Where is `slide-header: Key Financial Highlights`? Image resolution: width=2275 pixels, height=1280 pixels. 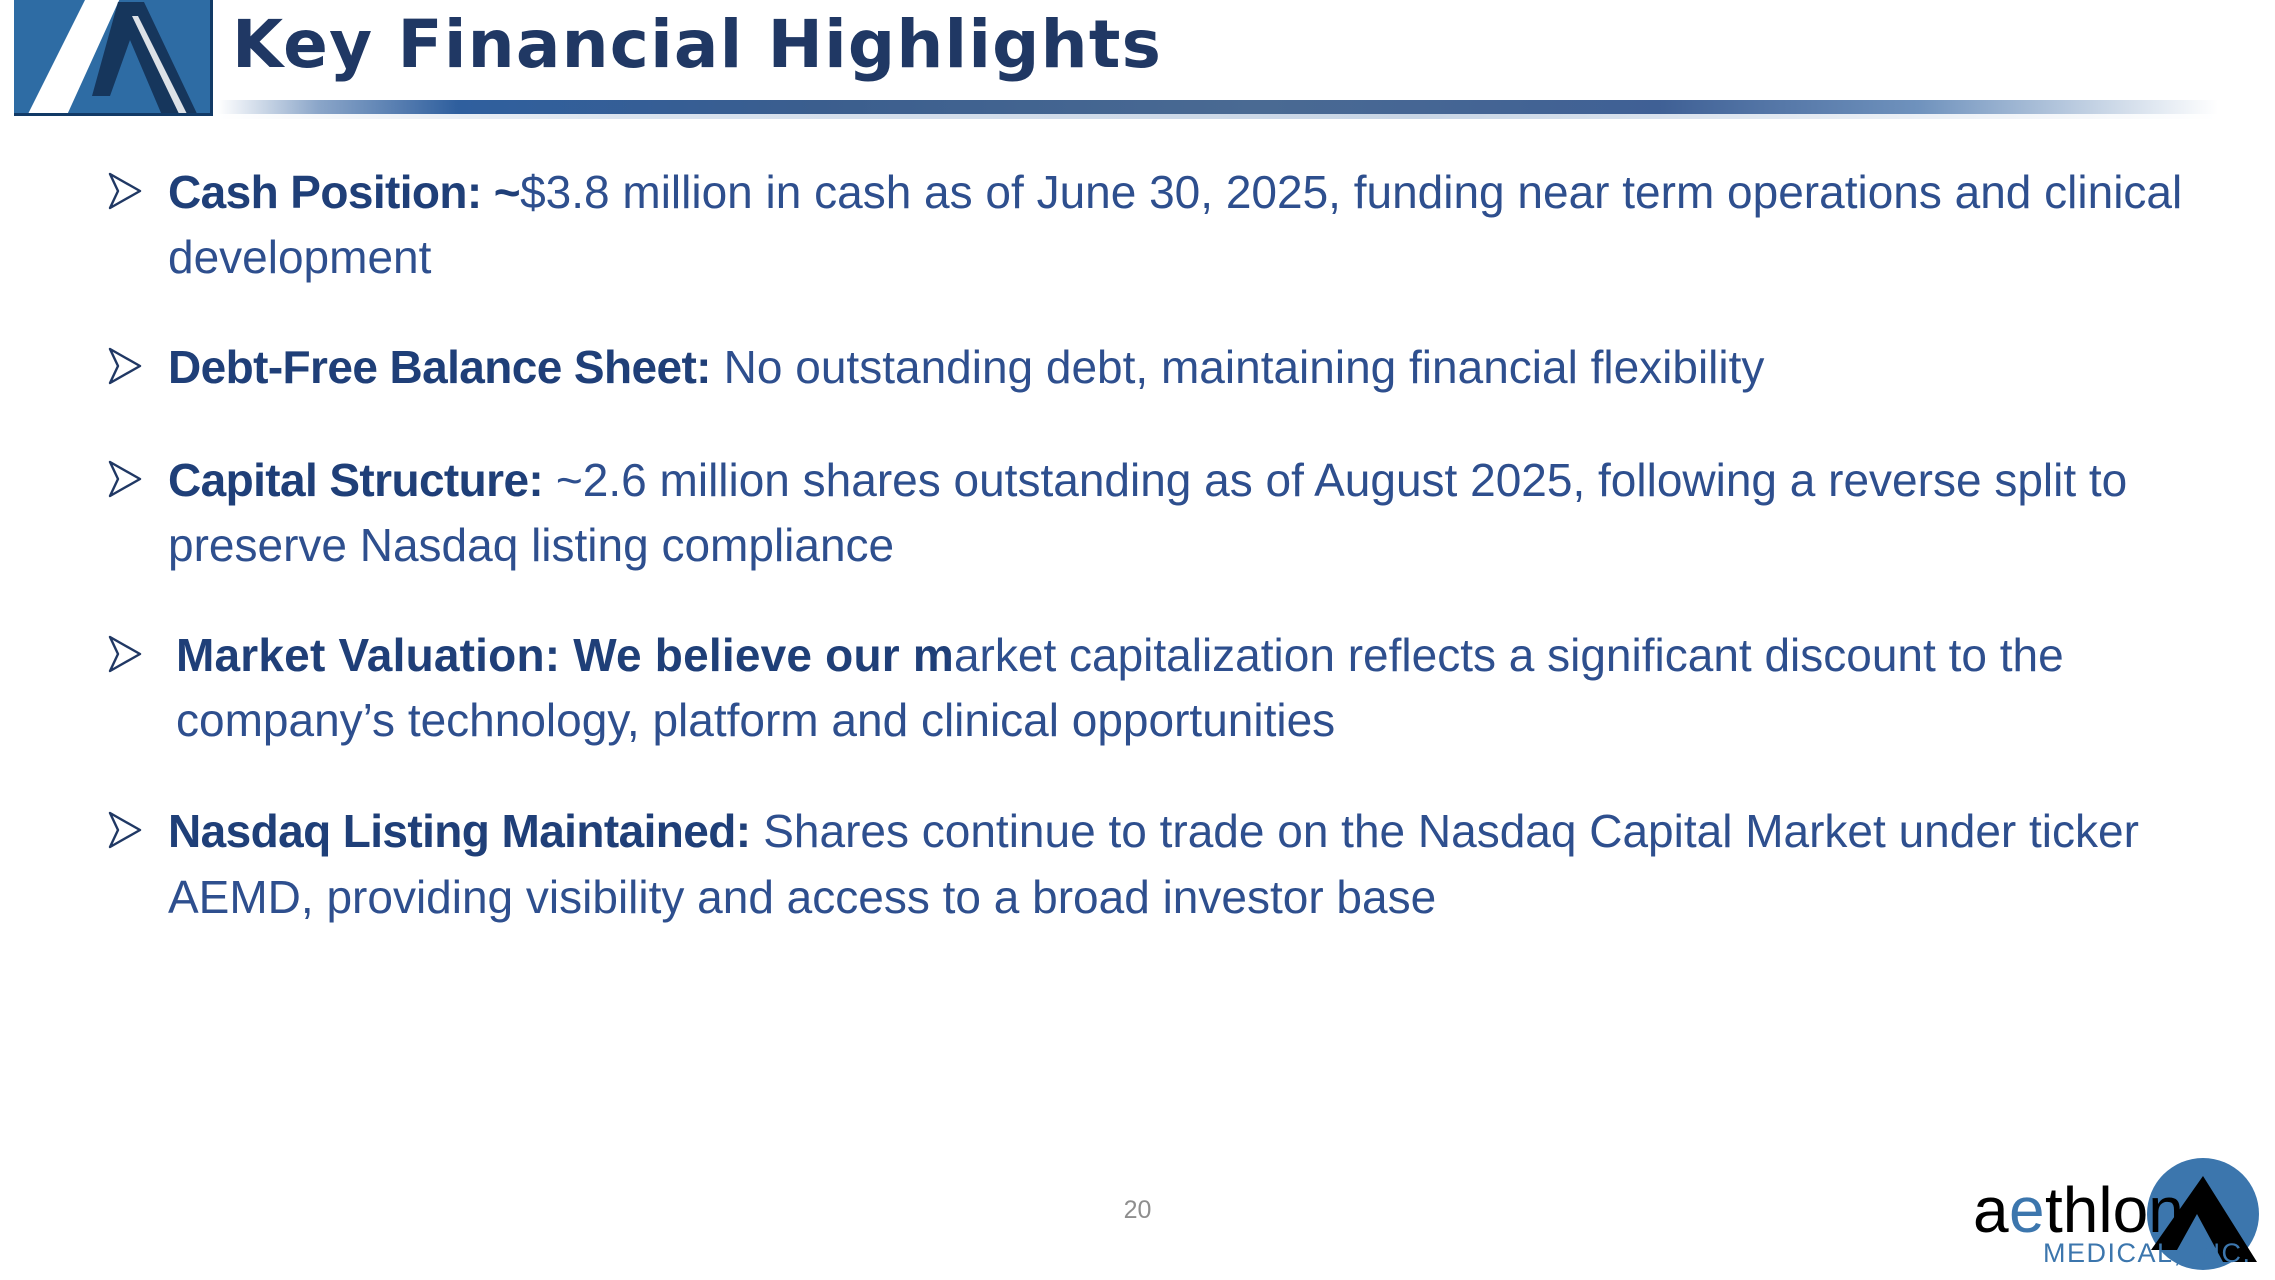
slide-header: Key Financial Highlights is located at coordinates (1137, 59).